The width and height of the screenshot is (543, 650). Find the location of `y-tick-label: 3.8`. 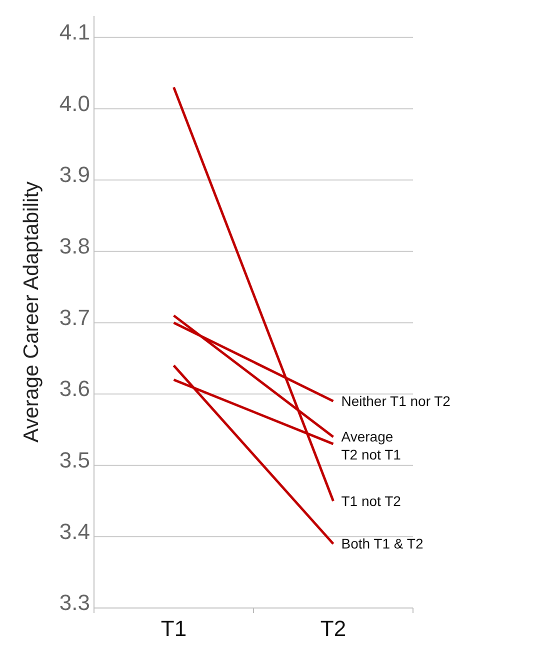

y-tick-label: 3.8 is located at coordinates (74, 246).